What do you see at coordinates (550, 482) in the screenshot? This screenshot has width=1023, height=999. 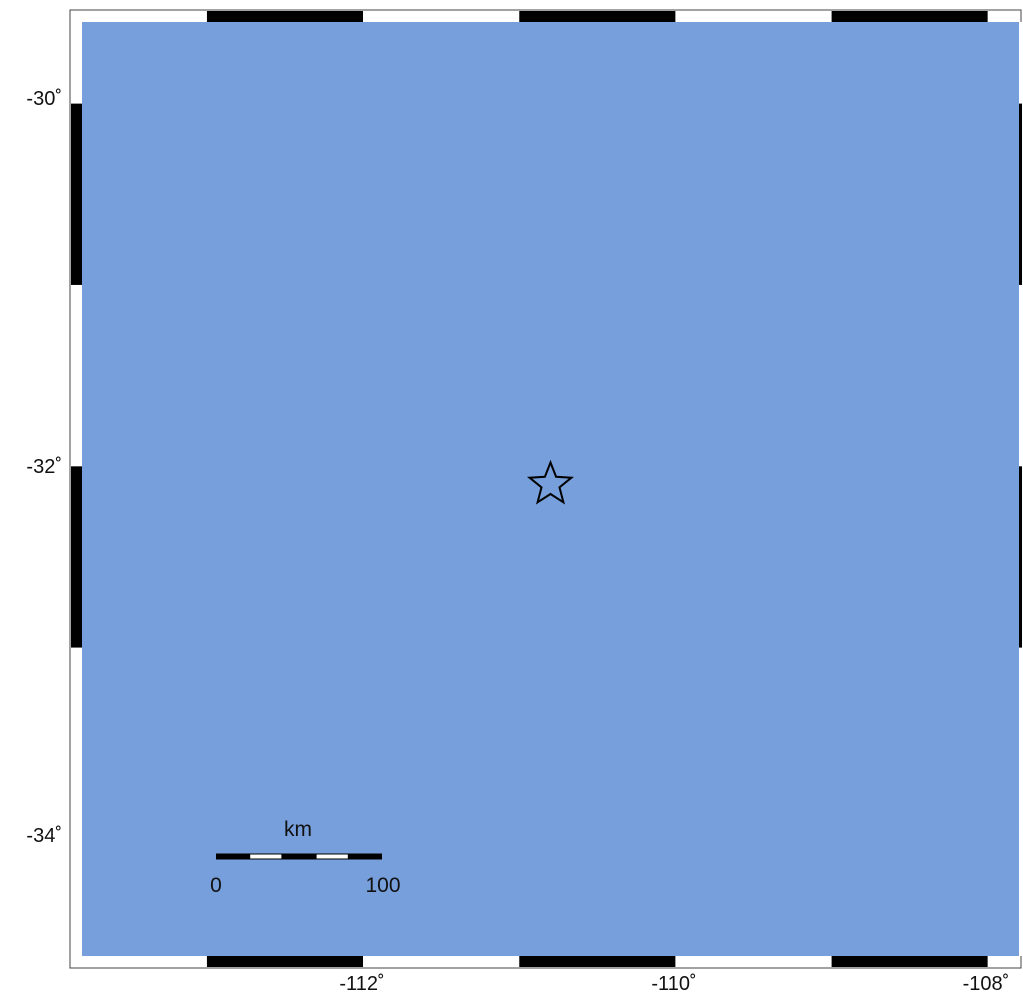 I see `star-icon` at bounding box center [550, 482].